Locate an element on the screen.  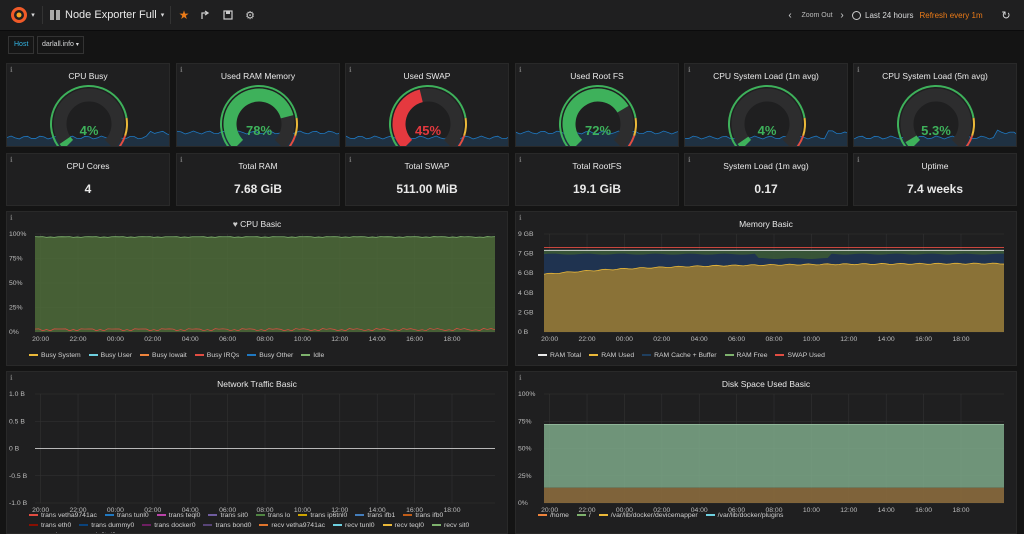
legend-item: trans dummy0 is located at coordinates (106, 526).